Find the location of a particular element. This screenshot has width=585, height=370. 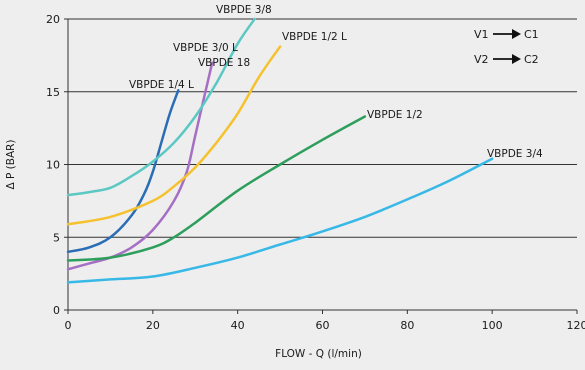

x-axis-label: FLOW - Q (l/min) is located at coordinates (318, 354).